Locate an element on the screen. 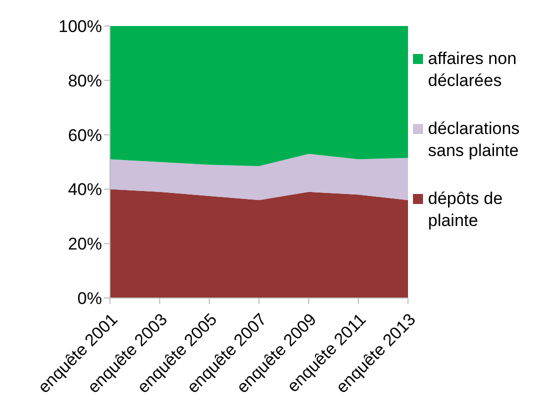 The height and width of the screenshot is (416, 545). y-tick-label: 100% is located at coordinates (80, 26).